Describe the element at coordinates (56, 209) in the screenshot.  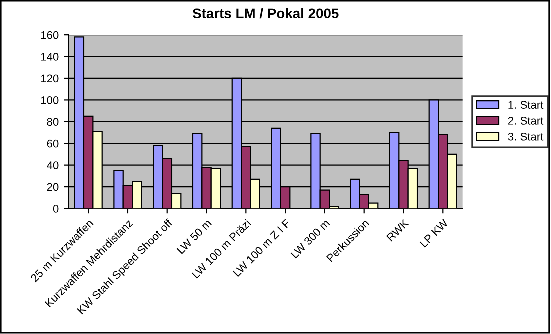
I see `y-tick-label: 0` at that location.